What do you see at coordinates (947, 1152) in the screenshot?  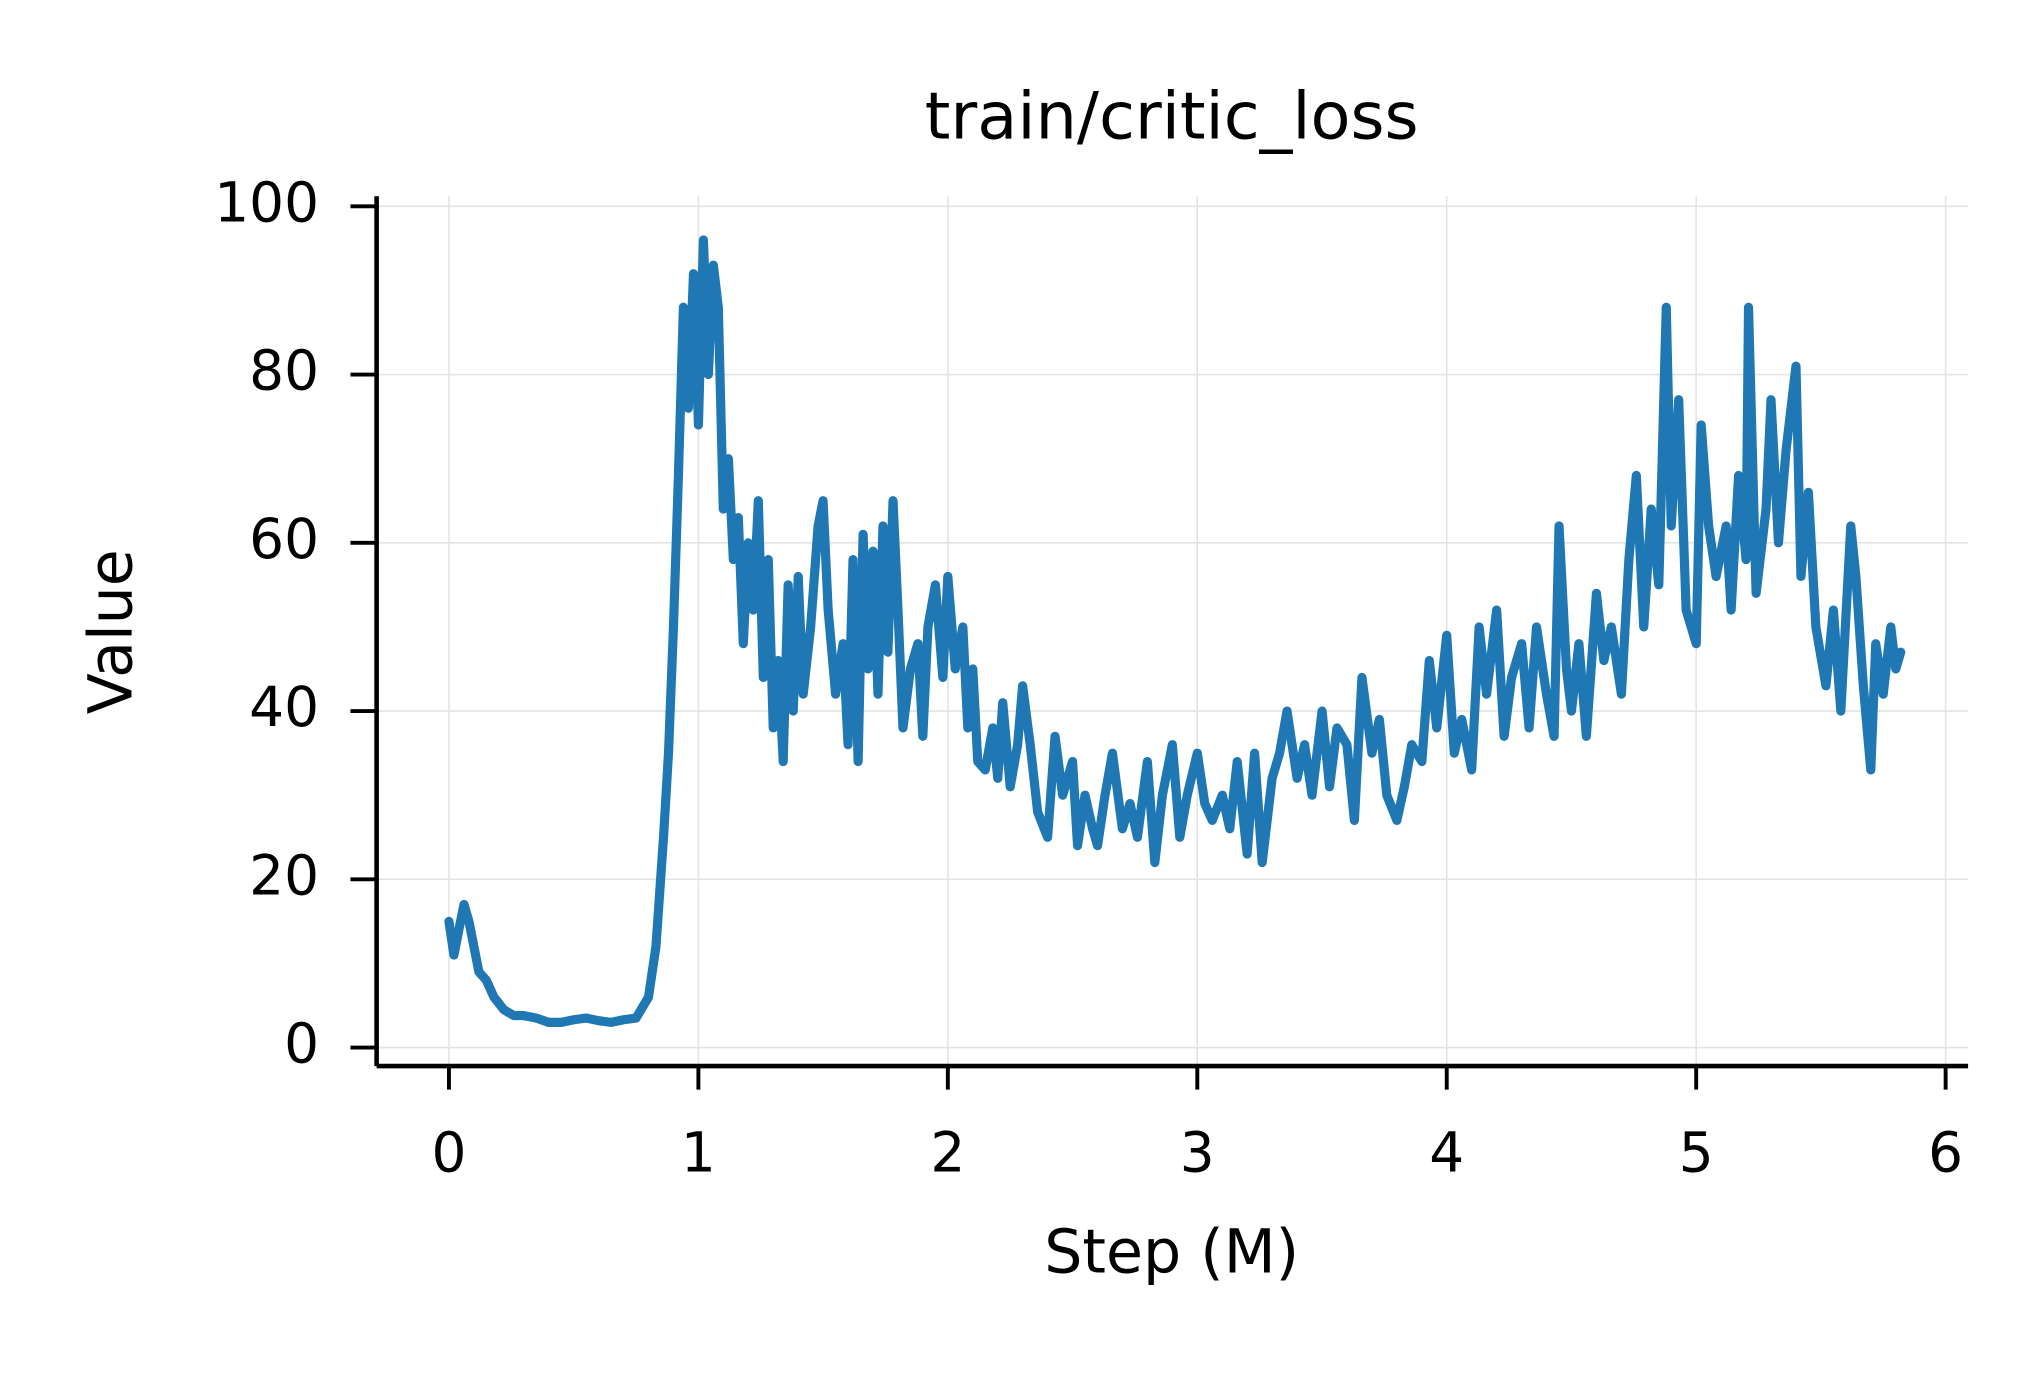 I see `x-tick-label: 2` at bounding box center [947, 1152].